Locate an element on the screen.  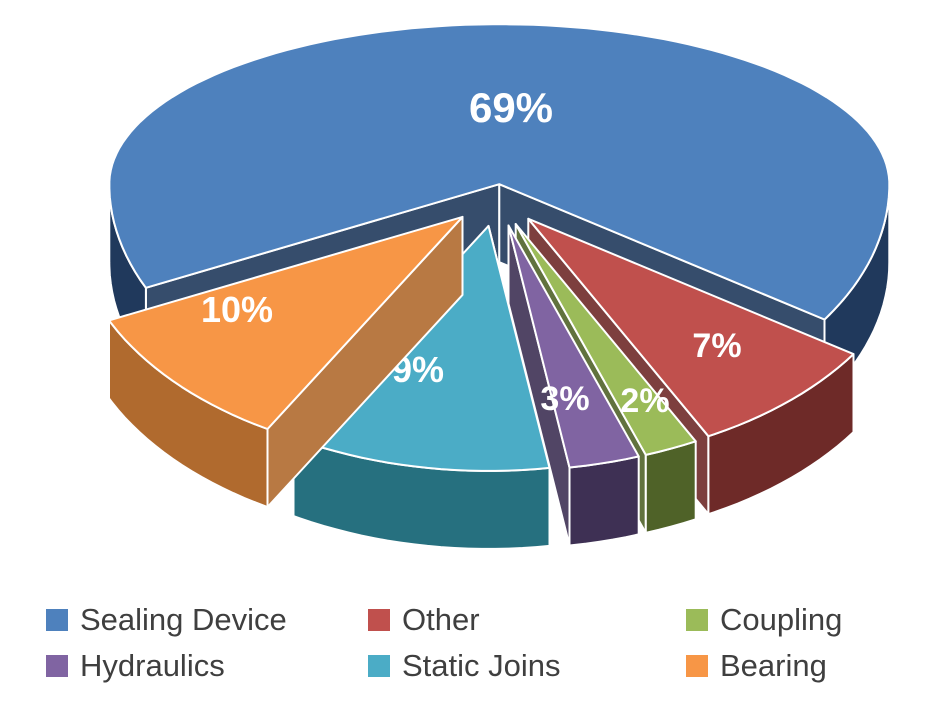
pie-slice-hydraulics-rim-wall is located at coordinates (604, 501).